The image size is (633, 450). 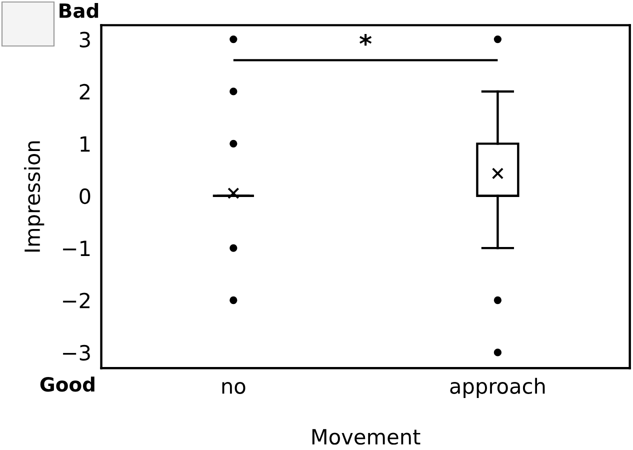 What do you see at coordinates (85, 40) in the screenshot?
I see `y-tick-label: 3` at bounding box center [85, 40].